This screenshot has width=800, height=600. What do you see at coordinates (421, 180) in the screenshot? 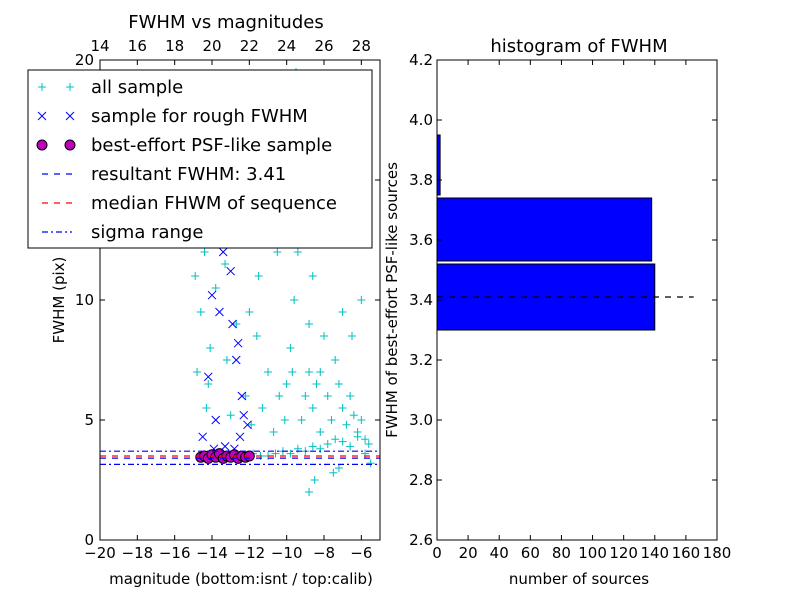
I see `y-tick-label: 3.8` at bounding box center [421, 180].